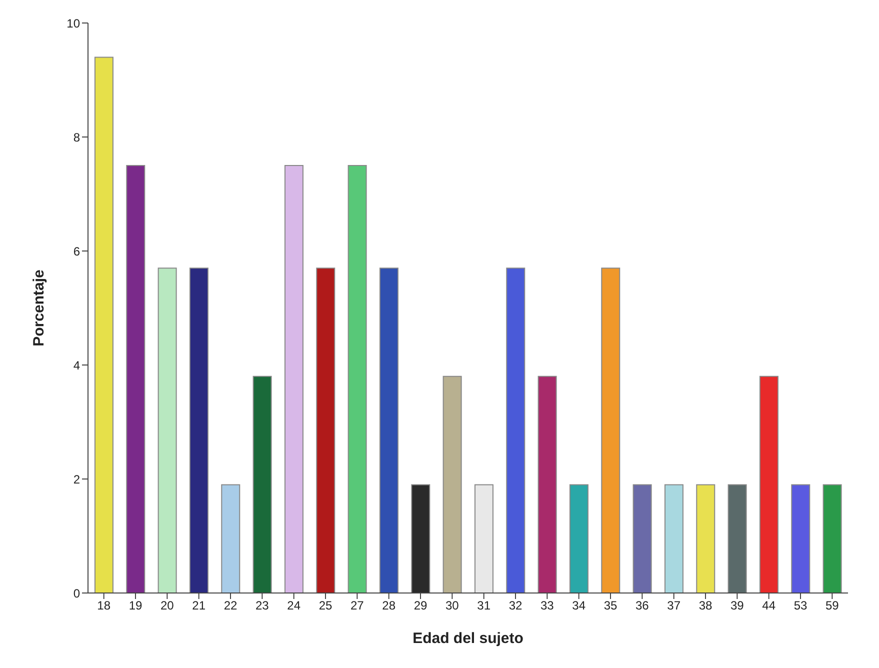 Image resolution: width=879 pixels, height=668 pixels. I want to click on y-tick-label: 0, so click(76, 593).